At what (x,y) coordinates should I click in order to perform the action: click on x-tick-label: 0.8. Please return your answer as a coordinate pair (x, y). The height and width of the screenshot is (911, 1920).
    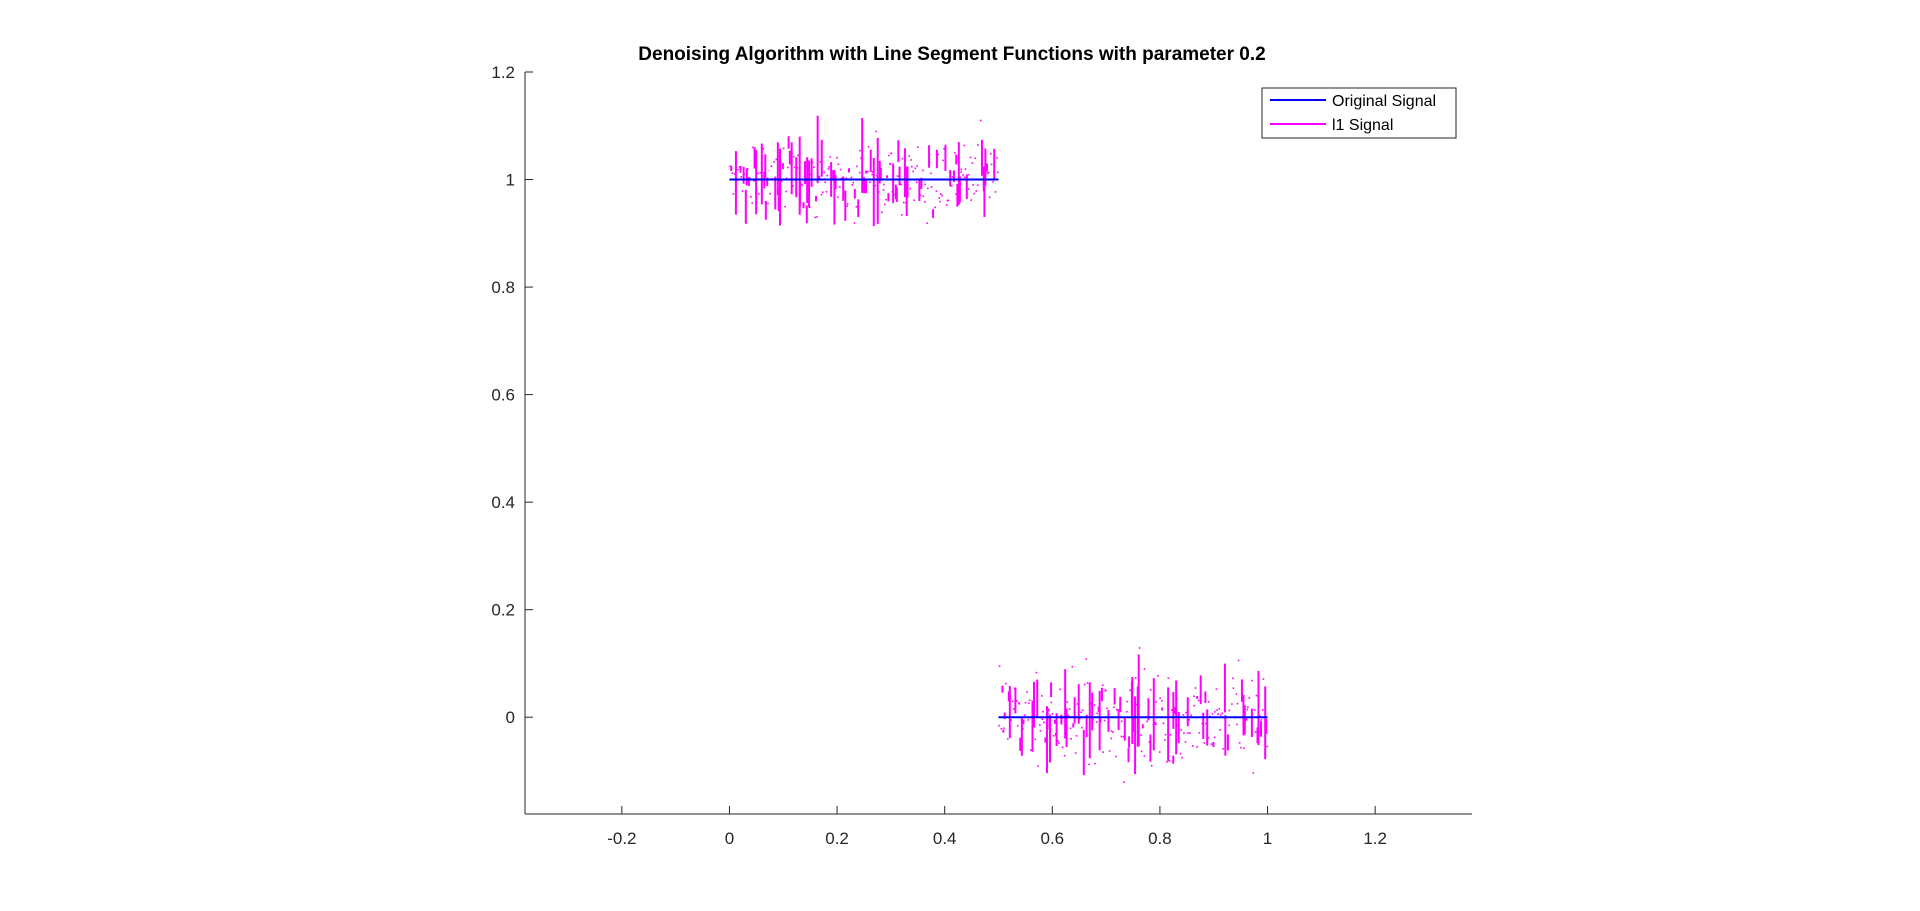
    Looking at the image, I should click on (1160, 838).